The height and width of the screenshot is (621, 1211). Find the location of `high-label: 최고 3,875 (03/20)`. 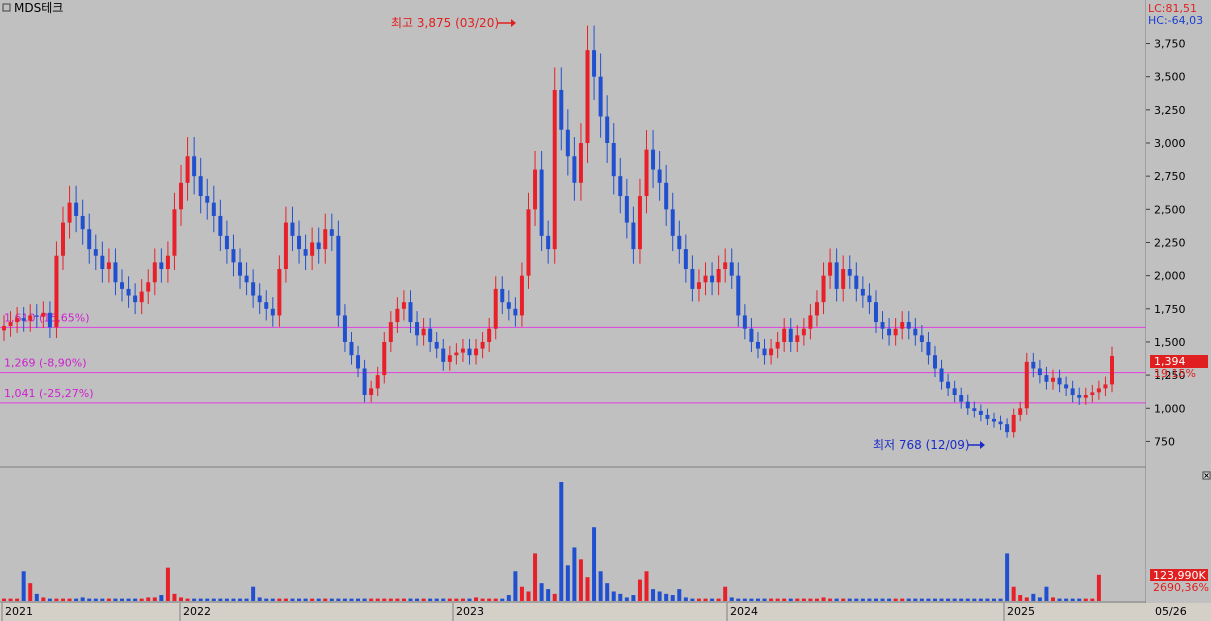

high-label: 최고 3,875 (03/20) is located at coordinates (445, 23).